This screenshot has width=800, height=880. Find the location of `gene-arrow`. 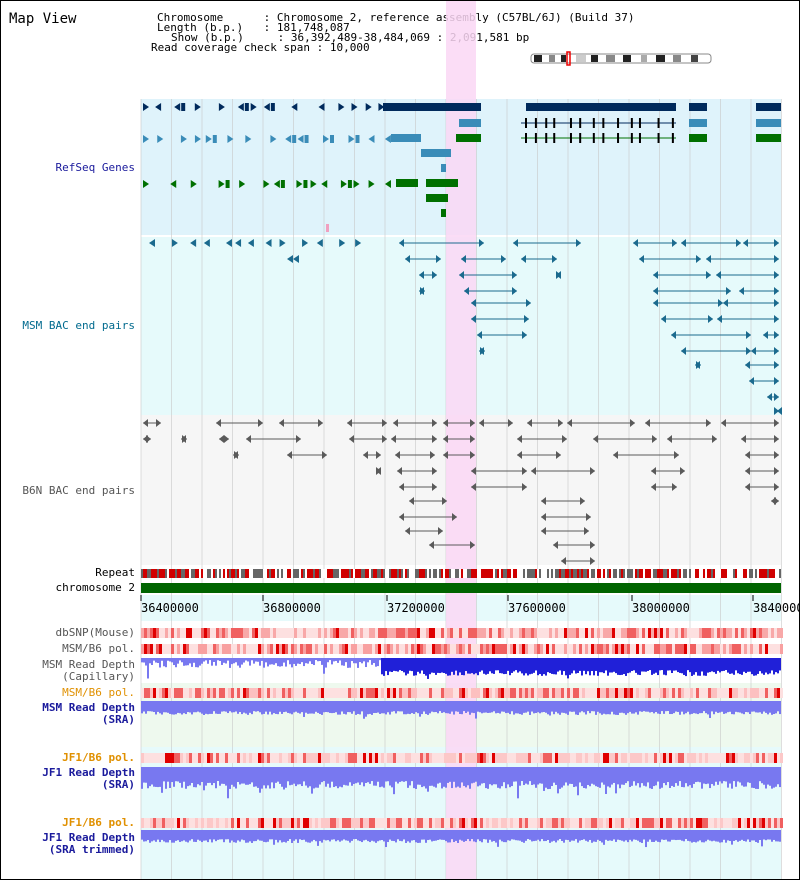

gene-arrow is located at coordinates (240, 107).